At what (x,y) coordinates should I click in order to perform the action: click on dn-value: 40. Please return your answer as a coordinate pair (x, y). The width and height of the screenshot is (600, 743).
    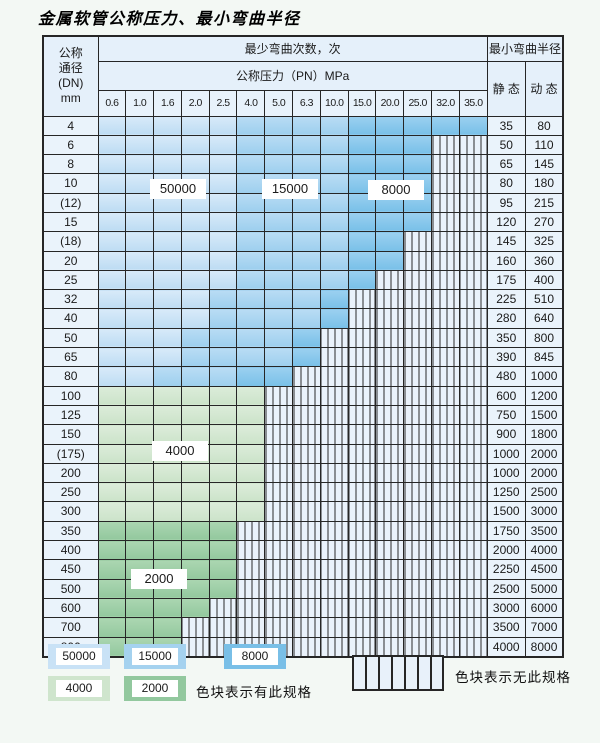
    Looking at the image, I should click on (70, 318).